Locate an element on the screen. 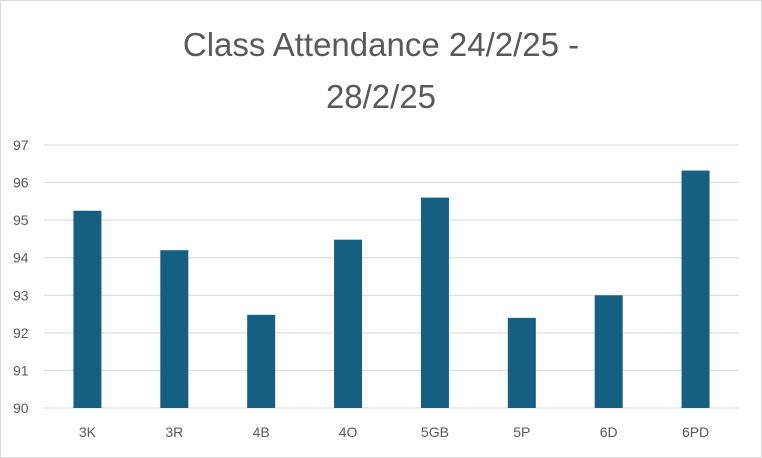 This screenshot has height=458, width=762. bar-3r is located at coordinates (174, 329).